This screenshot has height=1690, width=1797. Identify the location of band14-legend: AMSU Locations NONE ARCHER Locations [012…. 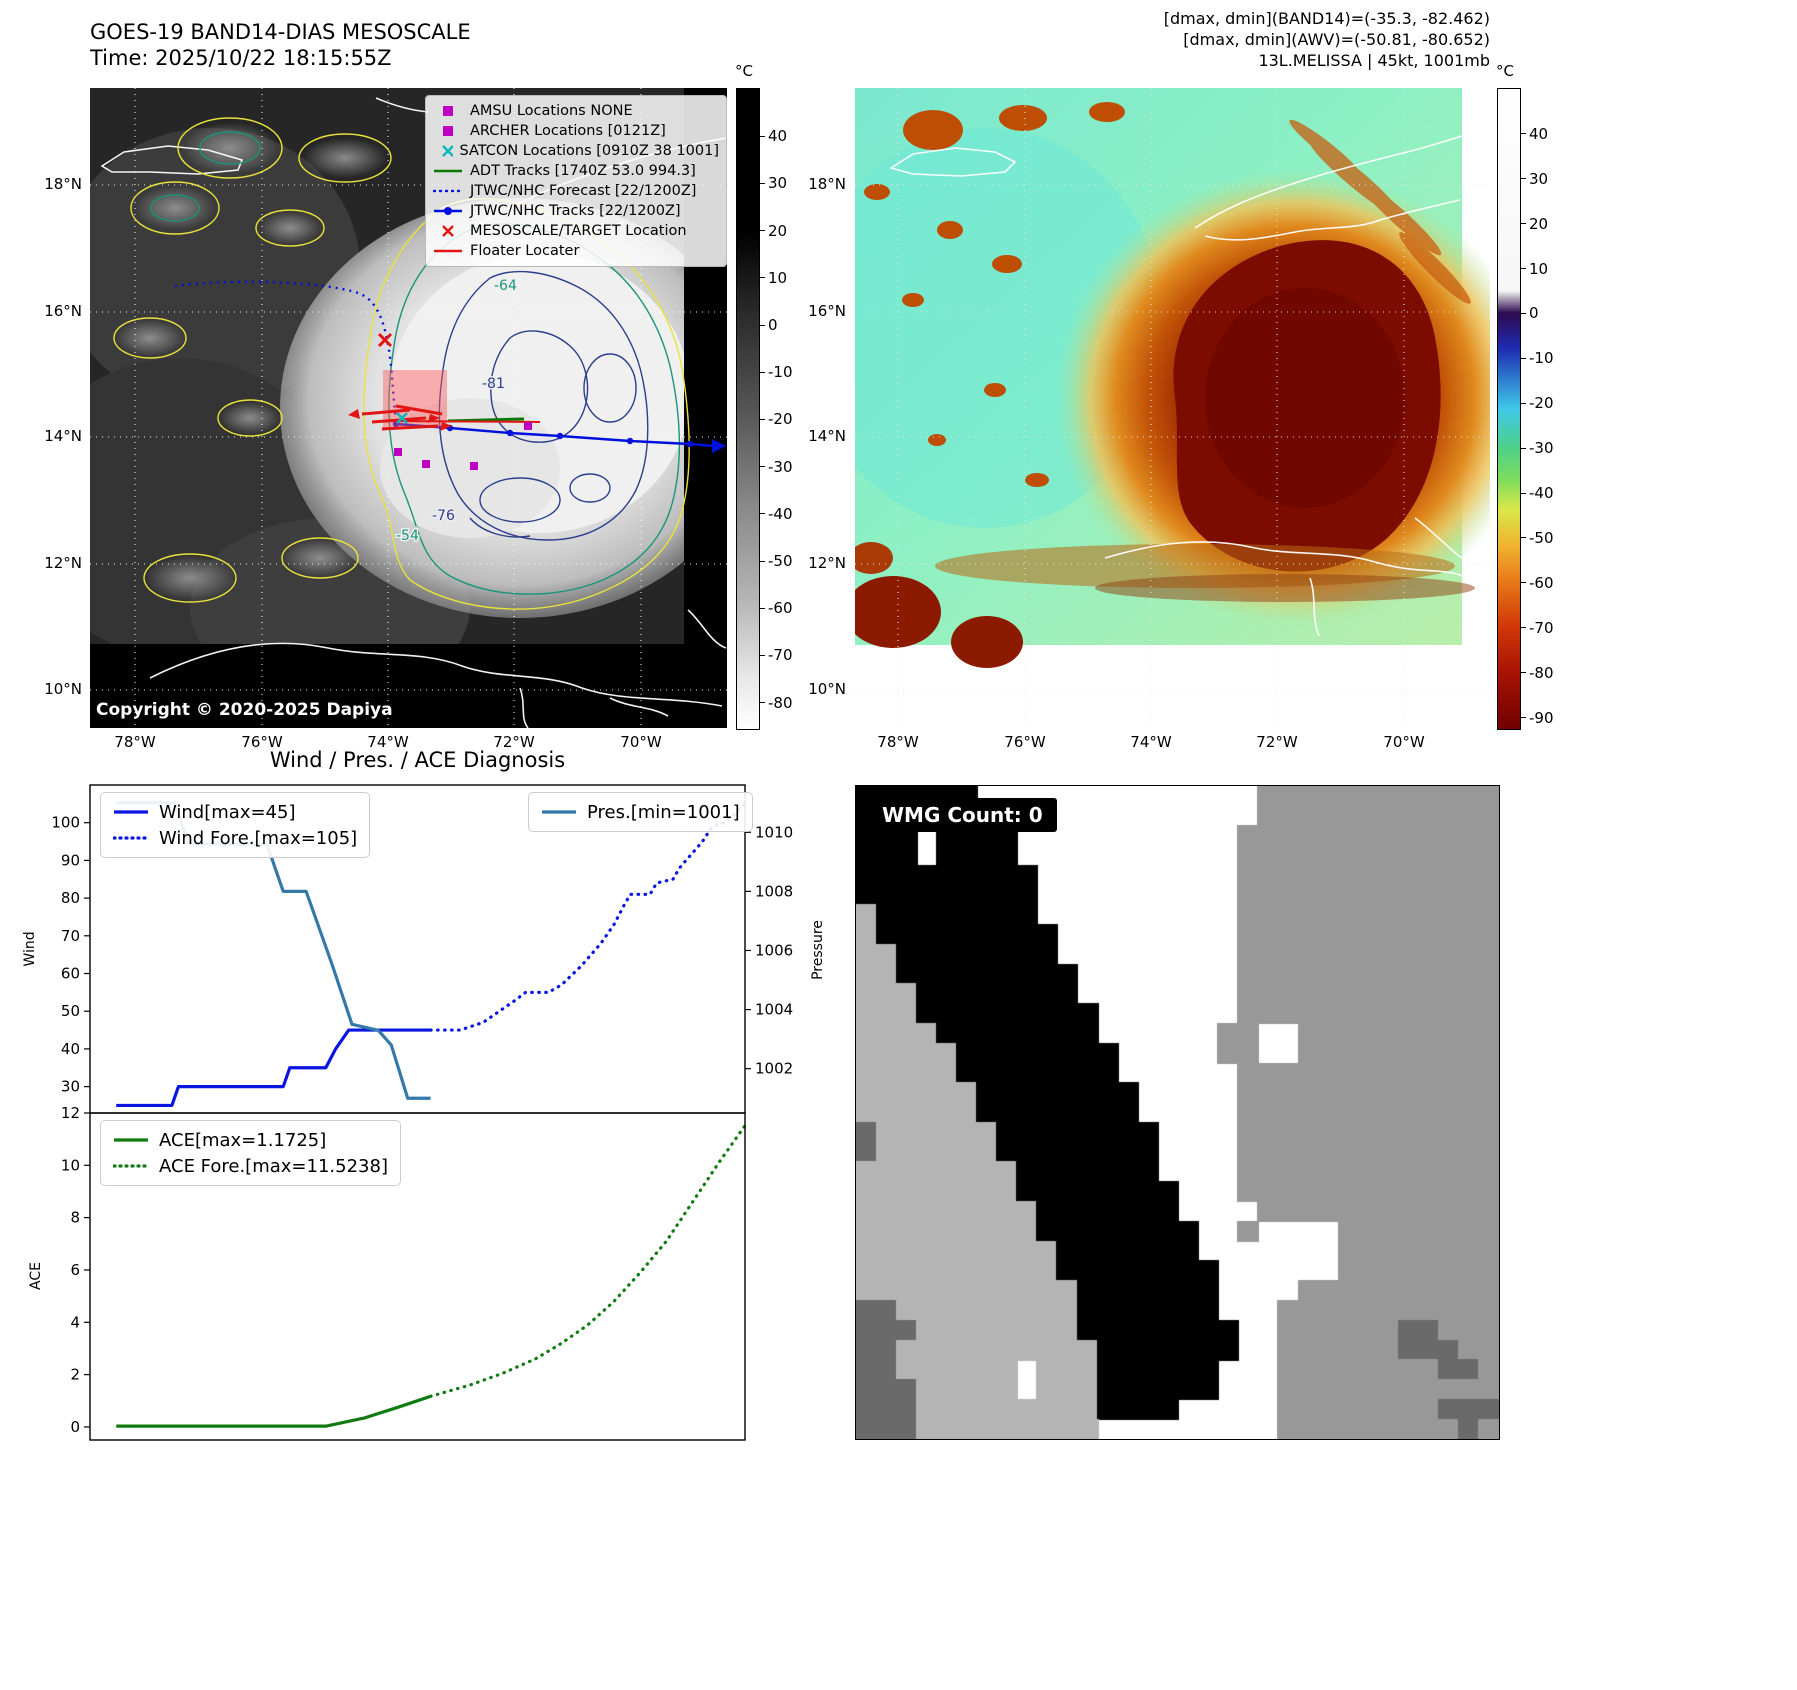
(576, 181).